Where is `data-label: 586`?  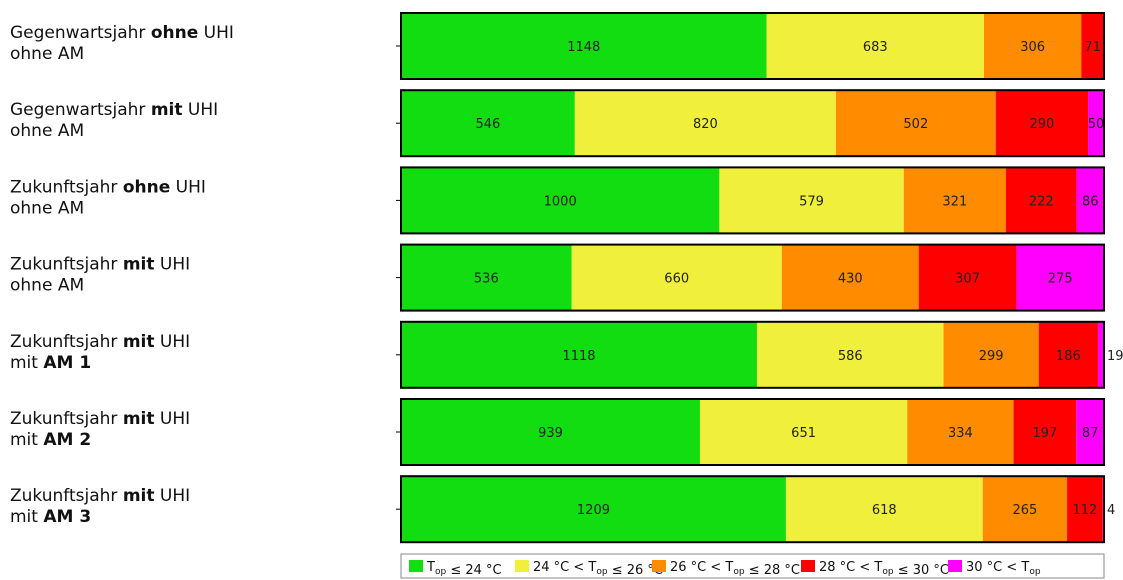 data-label: 586 is located at coordinates (850, 356).